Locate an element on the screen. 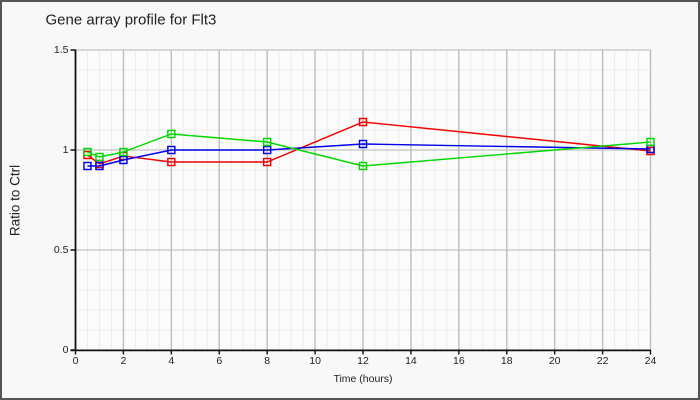  svg-text: Gene array profile for Flt3 is located at coordinates (131, 20).